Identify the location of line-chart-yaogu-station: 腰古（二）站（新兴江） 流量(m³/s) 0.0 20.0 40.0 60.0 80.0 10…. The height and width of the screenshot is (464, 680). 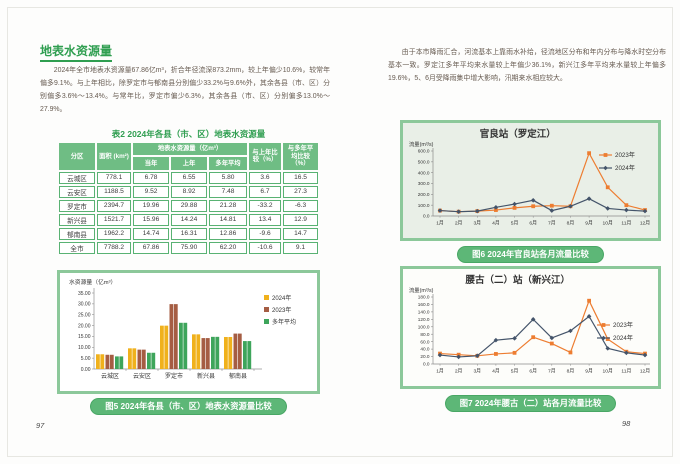
(530, 327).